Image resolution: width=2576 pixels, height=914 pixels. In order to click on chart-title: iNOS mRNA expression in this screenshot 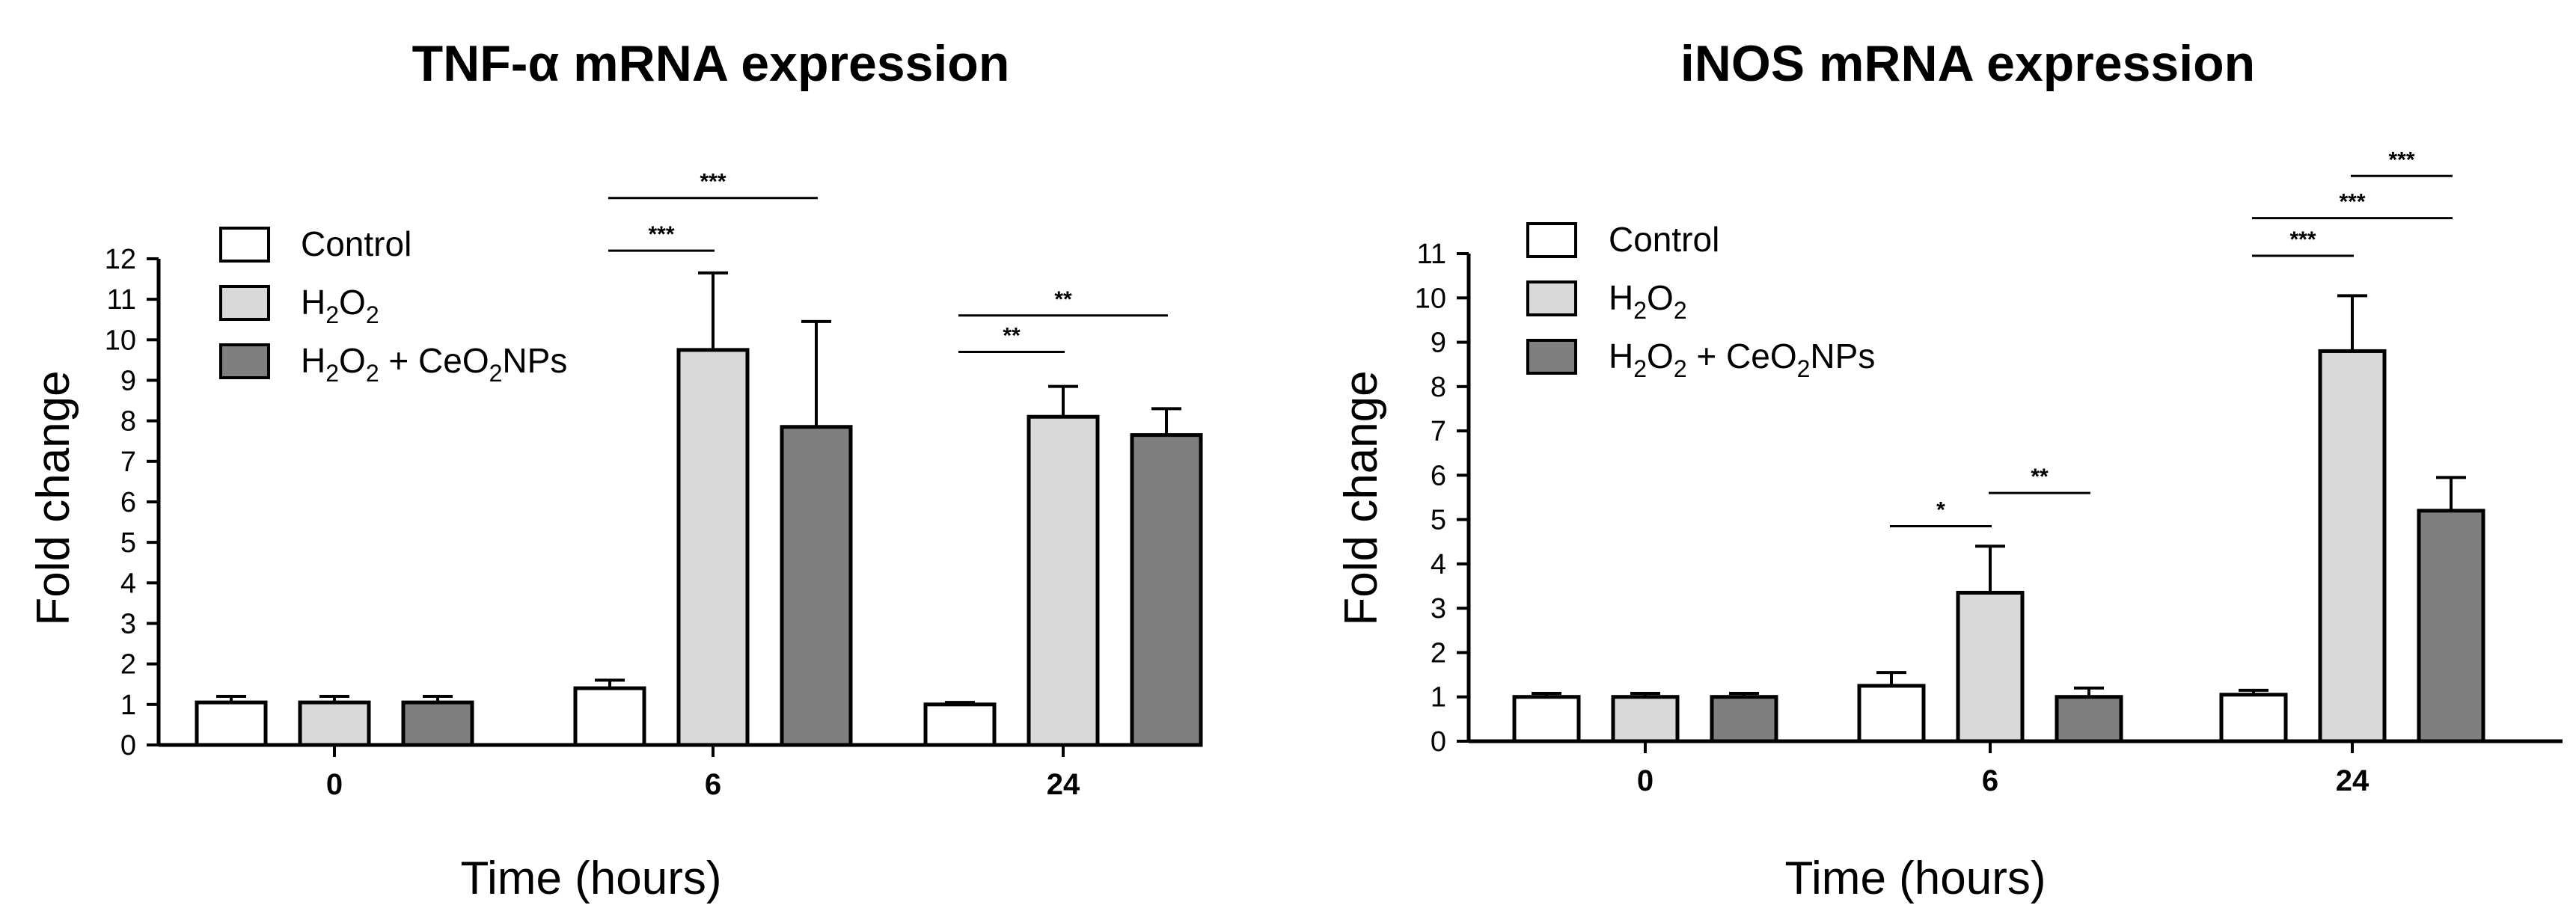, I will do `click(1967, 63)`.